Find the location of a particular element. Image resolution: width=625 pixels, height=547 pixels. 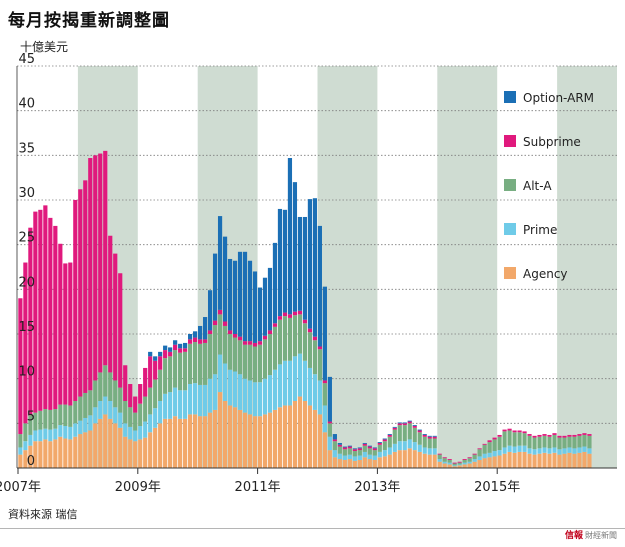

logo-sub: 財經新聞 is located at coordinates (601, 535).